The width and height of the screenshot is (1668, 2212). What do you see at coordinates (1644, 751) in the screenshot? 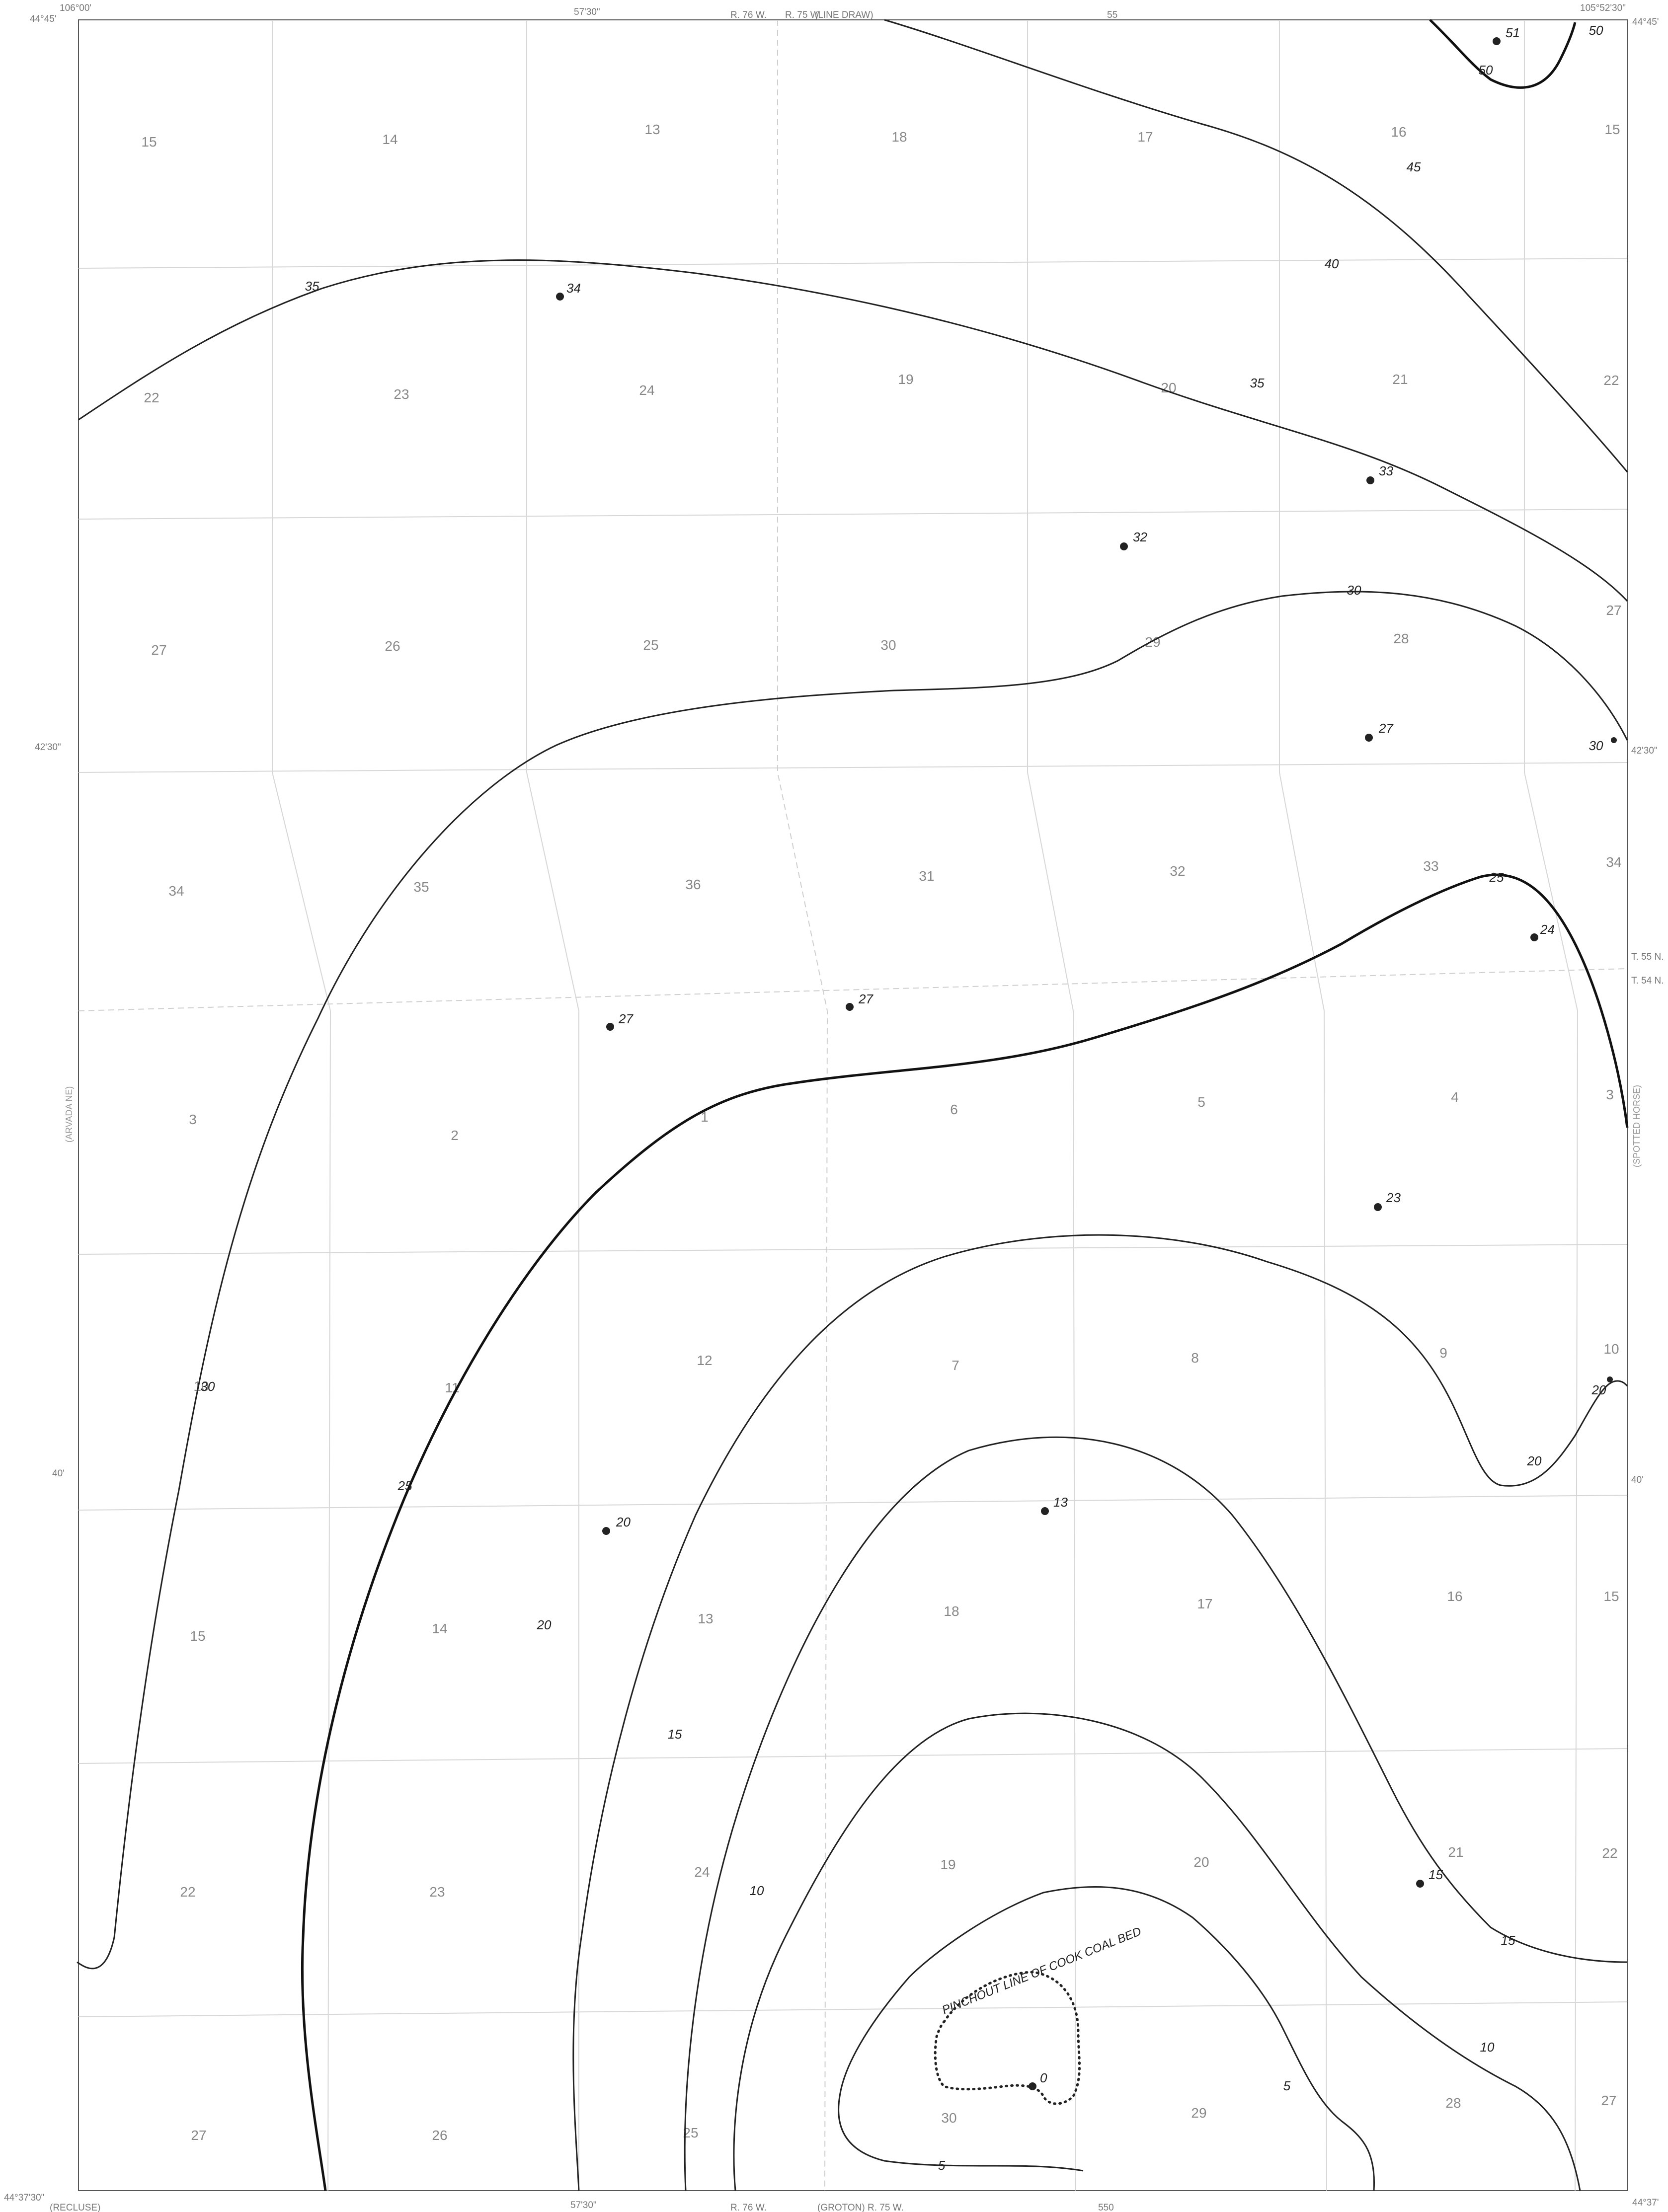
I see `right-mid-lat: 42'30"` at bounding box center [1644, 751].